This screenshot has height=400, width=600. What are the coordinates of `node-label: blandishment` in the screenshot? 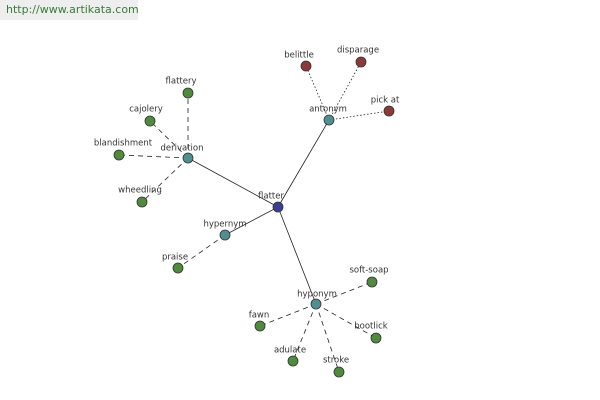 It's located at (123, 144).